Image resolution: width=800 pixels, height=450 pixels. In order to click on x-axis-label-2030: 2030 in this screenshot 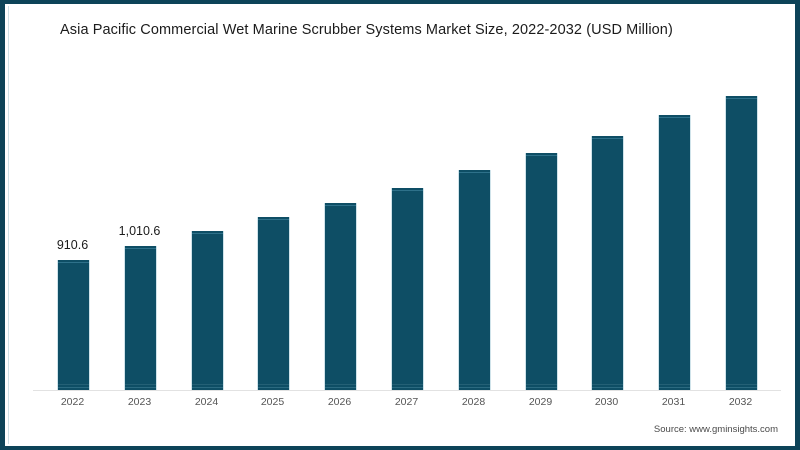, I will do `click(606, 402)`.